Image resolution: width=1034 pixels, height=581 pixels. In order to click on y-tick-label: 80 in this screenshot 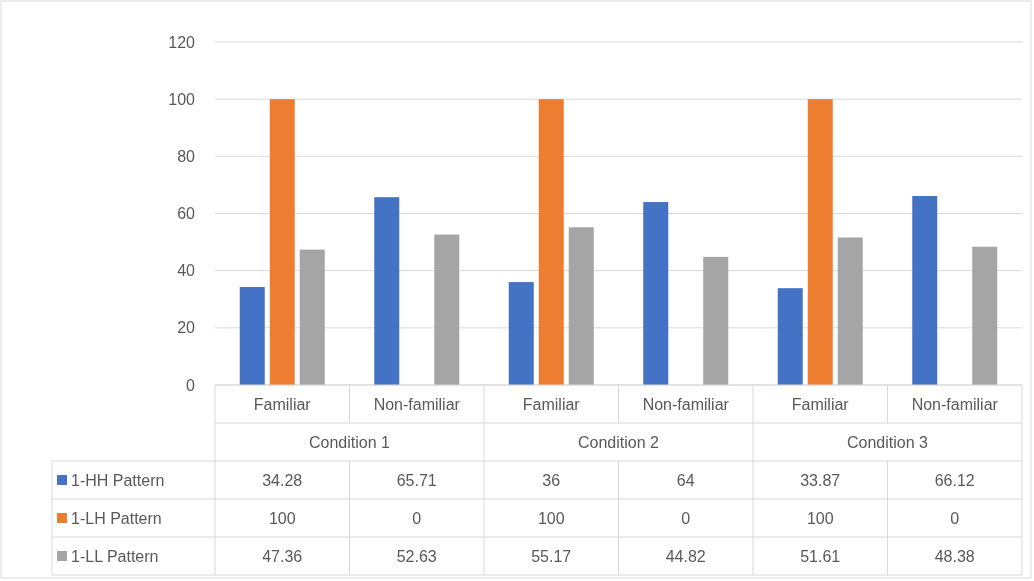, I will do `click(186, 156)`.